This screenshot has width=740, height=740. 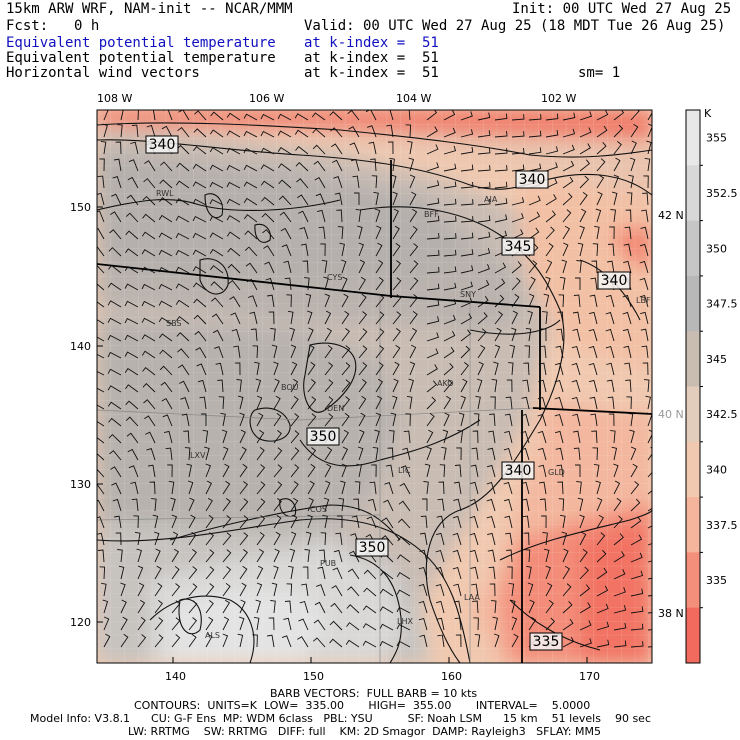 I want to click on station-label: LAA, so click(x=472, y=597).